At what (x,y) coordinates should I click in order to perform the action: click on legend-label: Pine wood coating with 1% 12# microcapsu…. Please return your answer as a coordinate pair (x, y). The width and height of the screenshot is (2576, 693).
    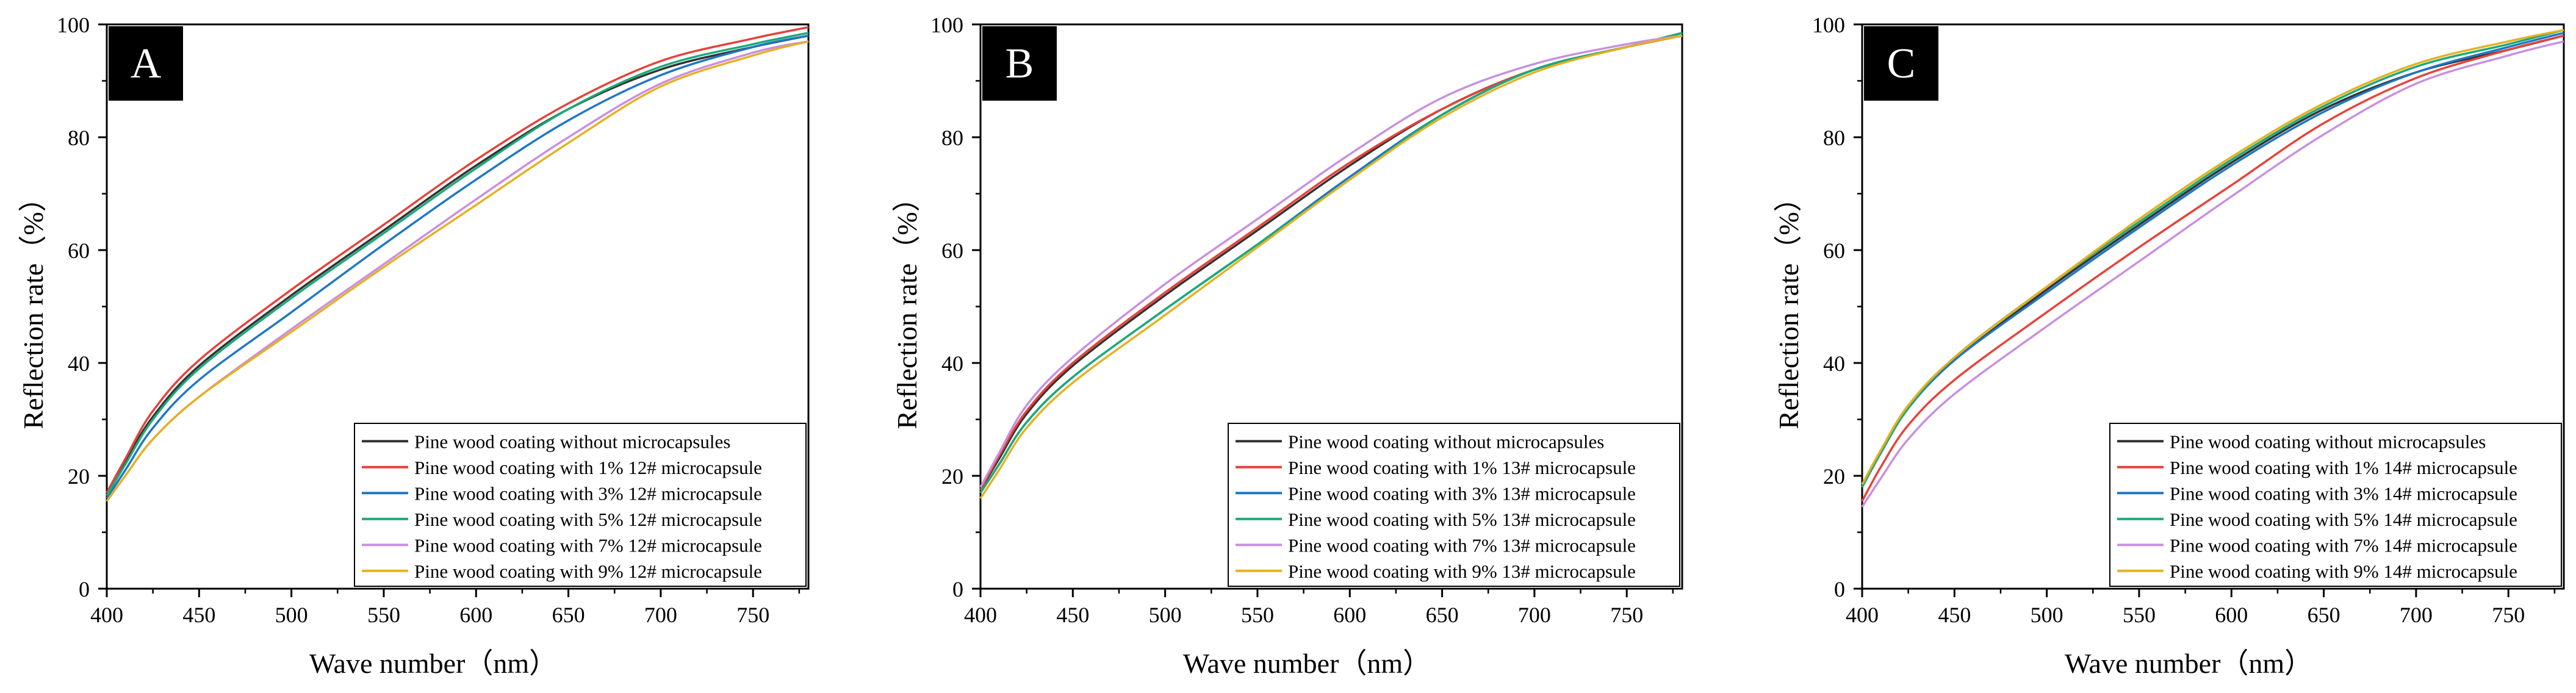
    Looking at the image, I should click on (588, 467).